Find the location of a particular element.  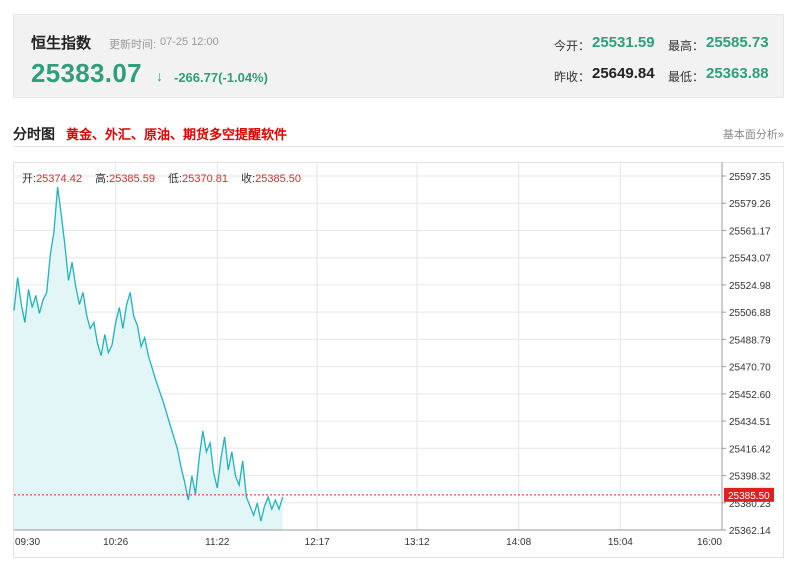

y-tick-label: 25543.07 is located at coordinates (750, 259).